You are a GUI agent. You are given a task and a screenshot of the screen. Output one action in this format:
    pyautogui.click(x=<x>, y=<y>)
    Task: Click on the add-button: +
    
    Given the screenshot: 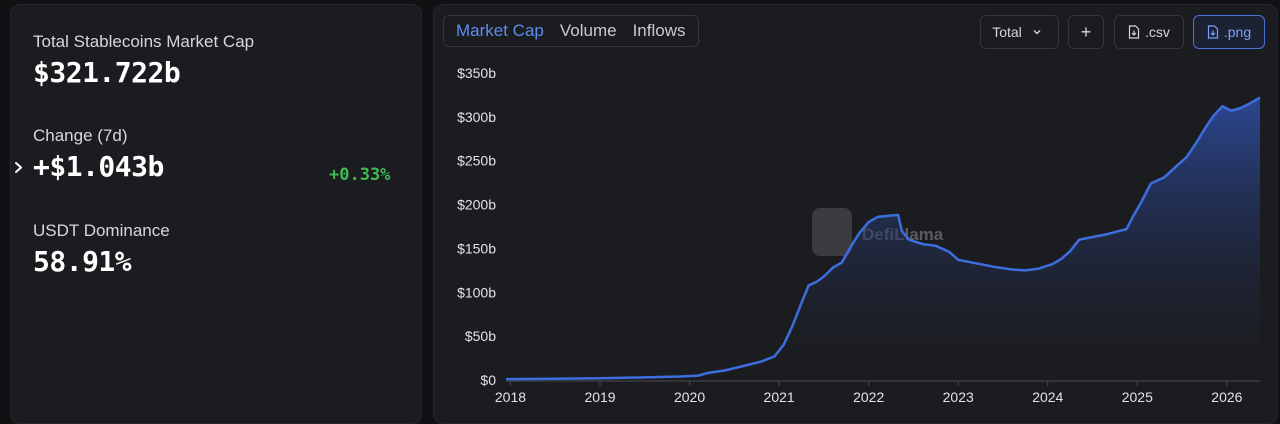 What is the action you would take?
    pyautogui.click(x=1086, y=32)
    